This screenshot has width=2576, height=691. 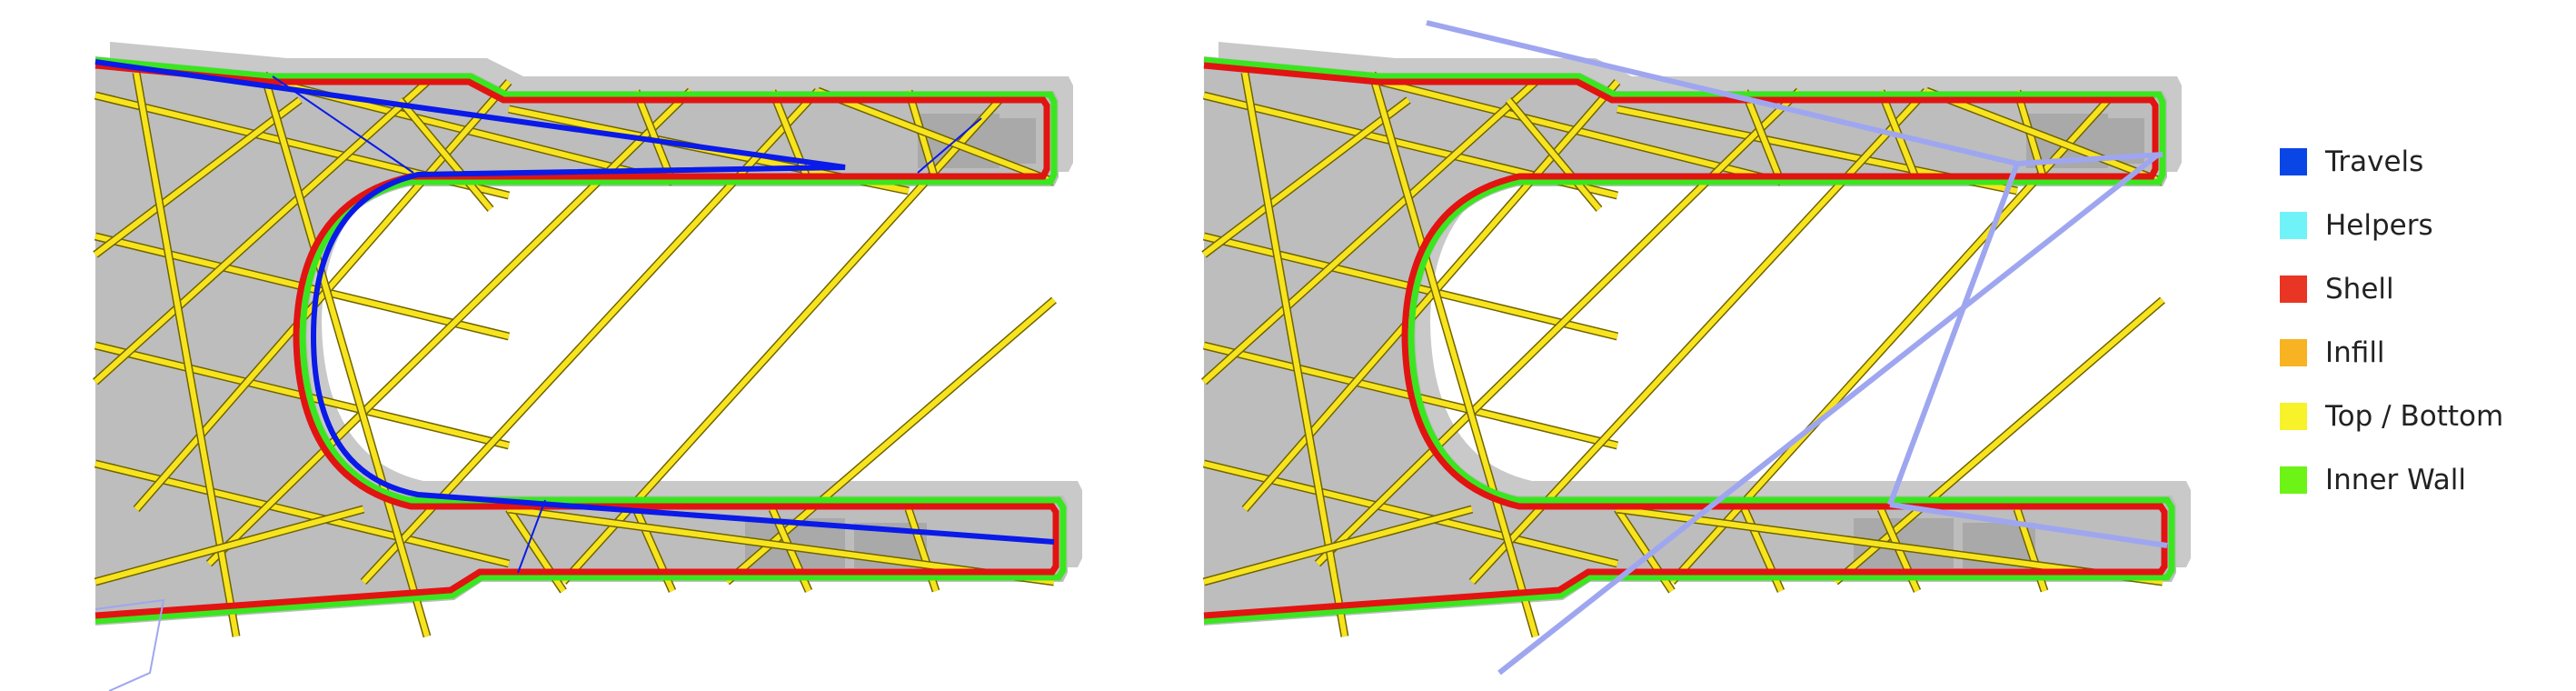 What do you see at coordinates (2422, 359) in the screenshot?
I see `legend-item-infill: Infill` at bounding box center [2422, 359].